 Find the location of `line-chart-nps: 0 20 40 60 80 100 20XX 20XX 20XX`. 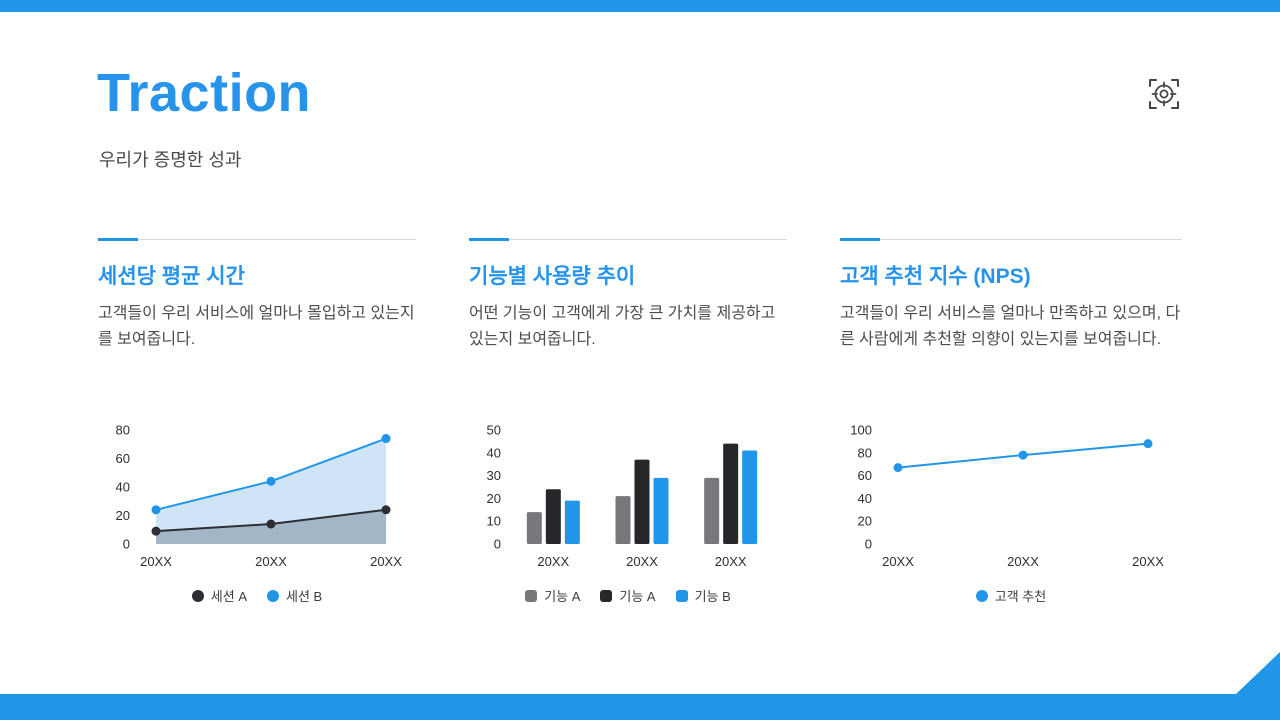

line-chart-nps: 0 20 40 60 80 100 20XX 20XX 20XX is located at coordinates (1011, 497).